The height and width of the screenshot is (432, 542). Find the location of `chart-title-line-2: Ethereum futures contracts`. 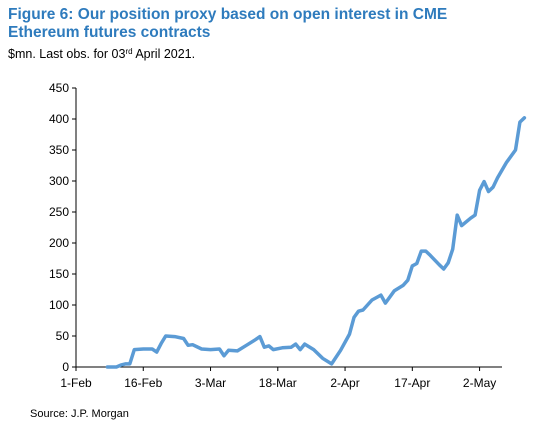

chart-title-line-2: Ethereum futures contracts is located at coordinates (109, 32).